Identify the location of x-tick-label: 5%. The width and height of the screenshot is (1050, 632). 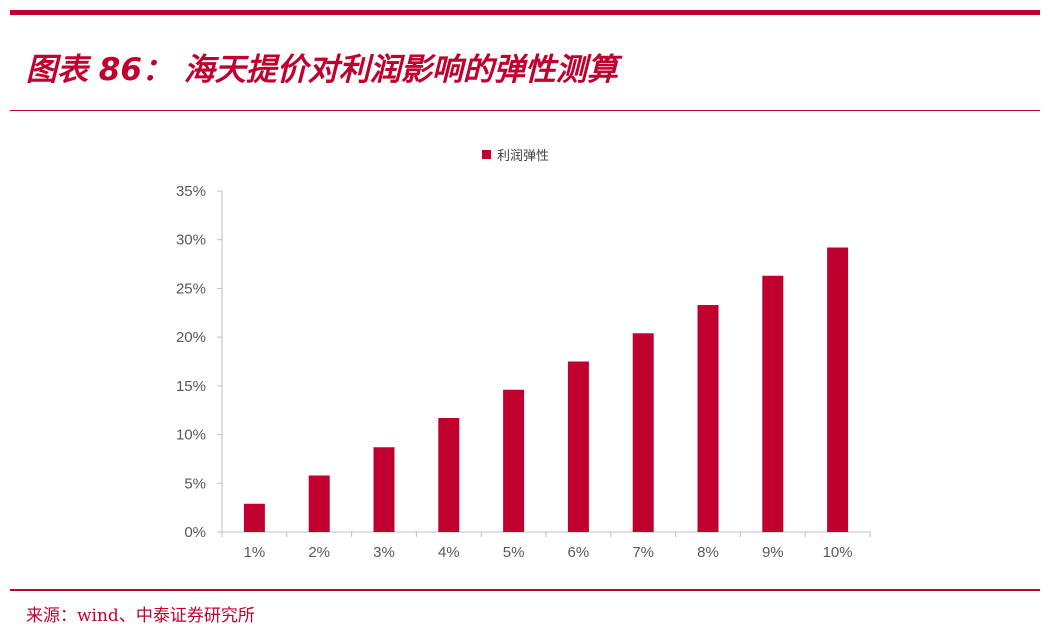
(514, 552).